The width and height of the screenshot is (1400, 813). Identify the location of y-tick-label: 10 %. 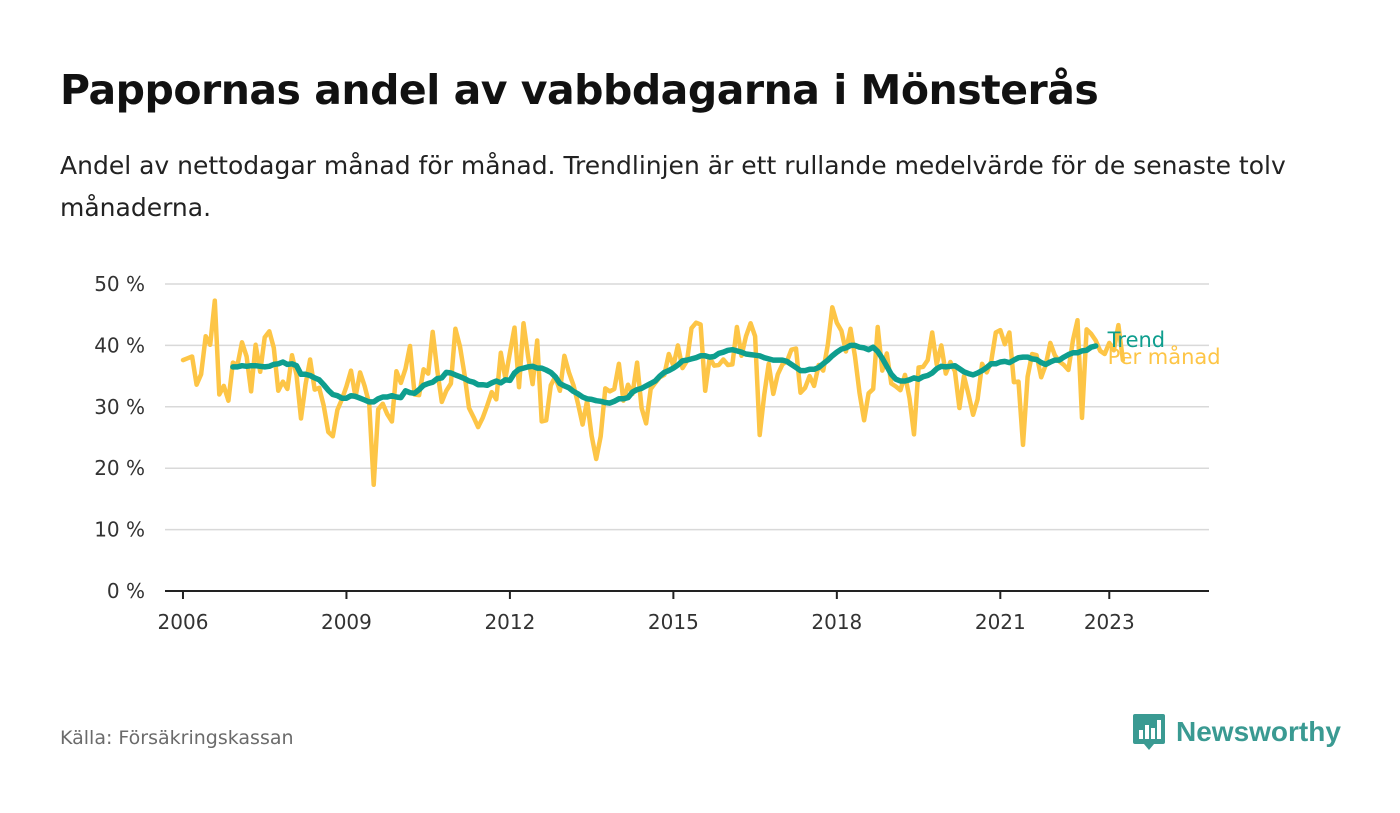
(119, 530).